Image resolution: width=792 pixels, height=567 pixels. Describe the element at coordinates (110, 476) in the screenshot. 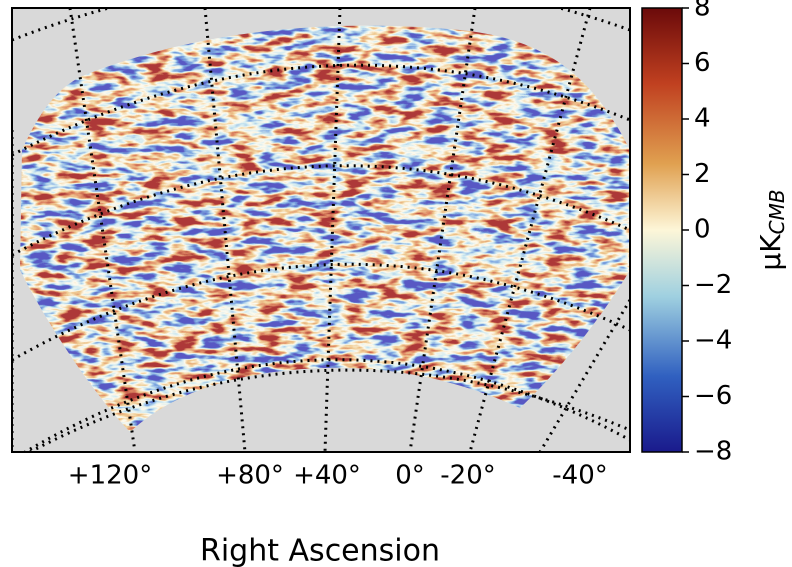

I see `x-tick-label: +120°` at that location.